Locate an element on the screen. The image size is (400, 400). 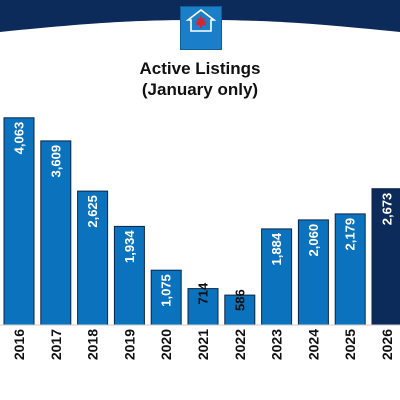
chart-subtitle: (January only) is located at coordinates (200, 89).